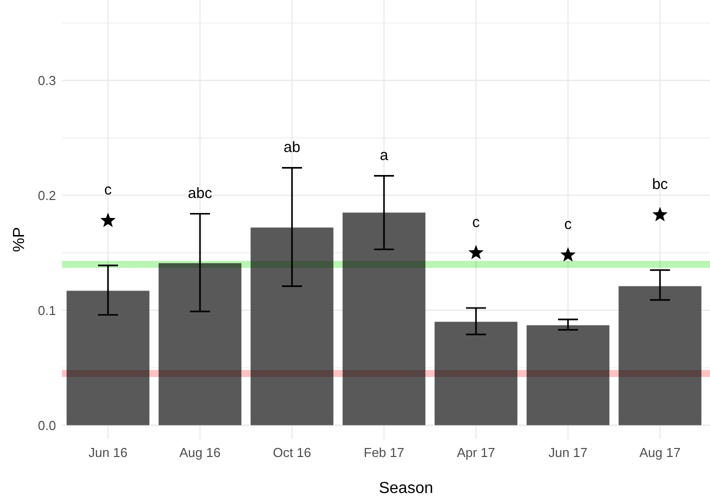 The height and width of the screenshot is (497, 710). Describe the element at coordinates (292, 452) in the screenshot. I see `x-tick-label: Oct 16` at that location.